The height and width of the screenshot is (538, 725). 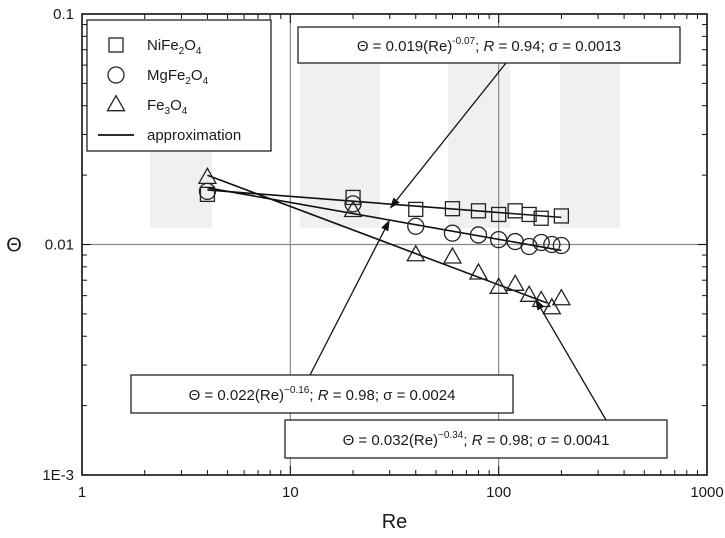 I want to click on x-axis-label: Re, so click(x=395, y=522).